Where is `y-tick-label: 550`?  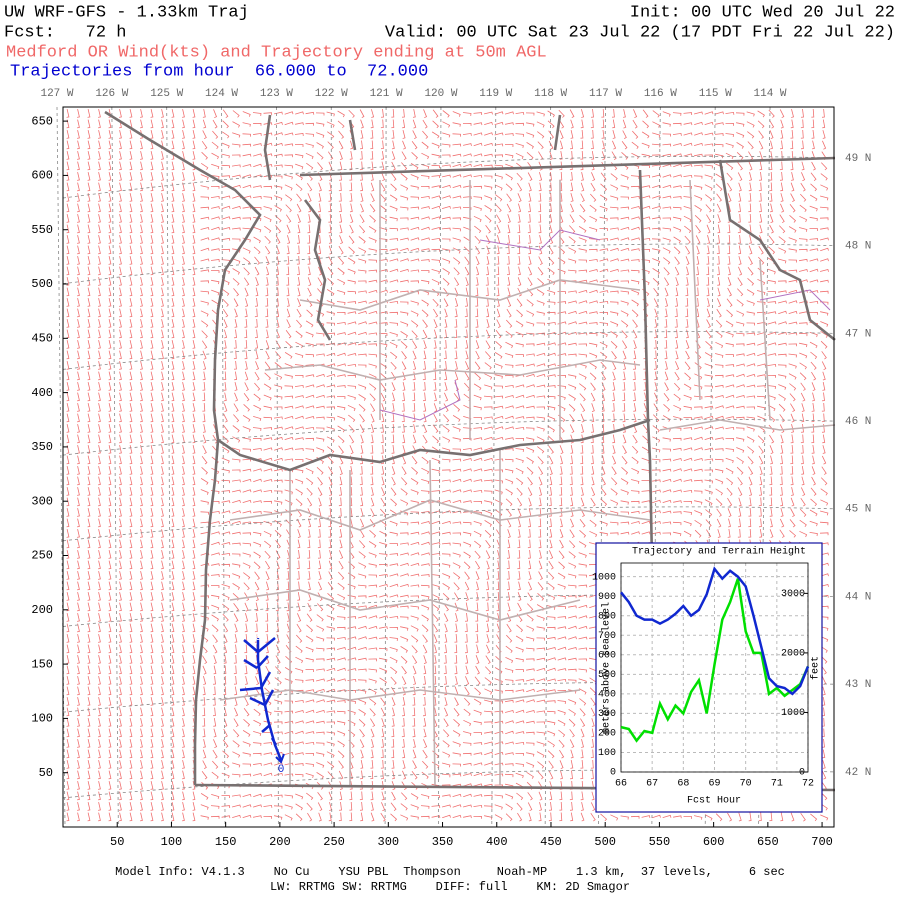
y-tick-label: 550 is located at coordinates (42, 230).